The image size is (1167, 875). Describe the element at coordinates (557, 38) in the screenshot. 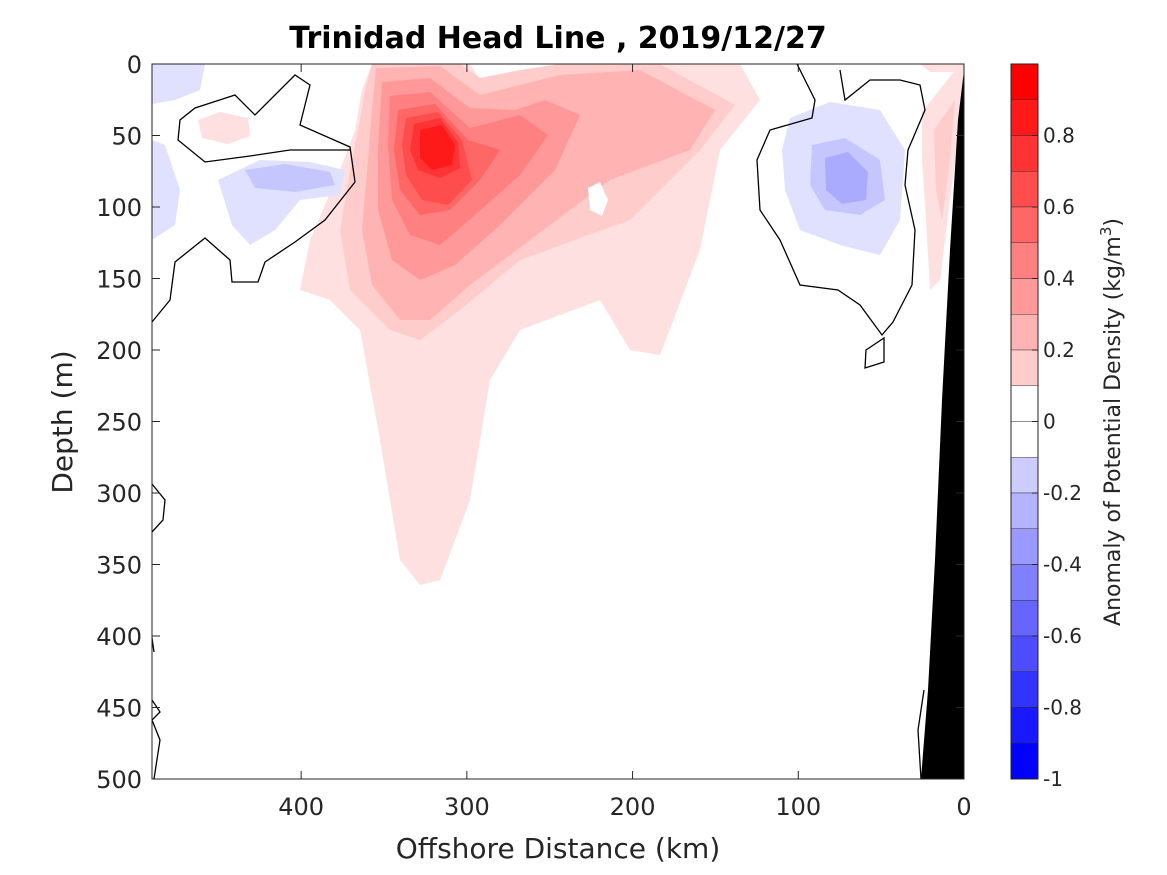

I see `chart-title: Trinidad Head Line , 2019/12/27` at that location.